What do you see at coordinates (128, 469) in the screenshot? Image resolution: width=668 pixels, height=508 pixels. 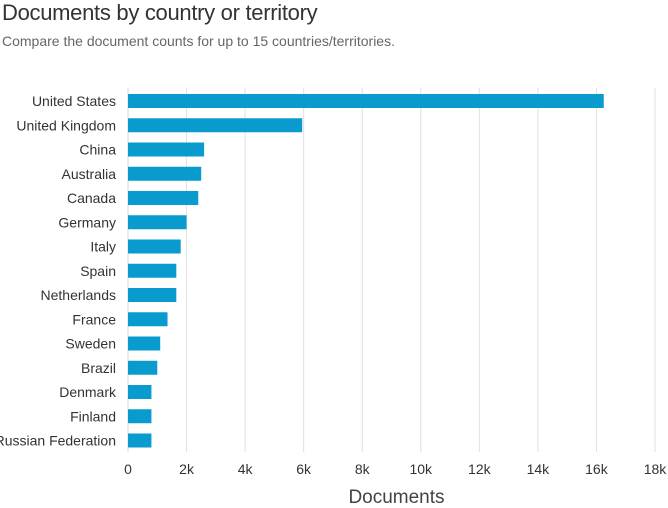 I see `x-tick-label: 0` at bounding box center [128, 469].